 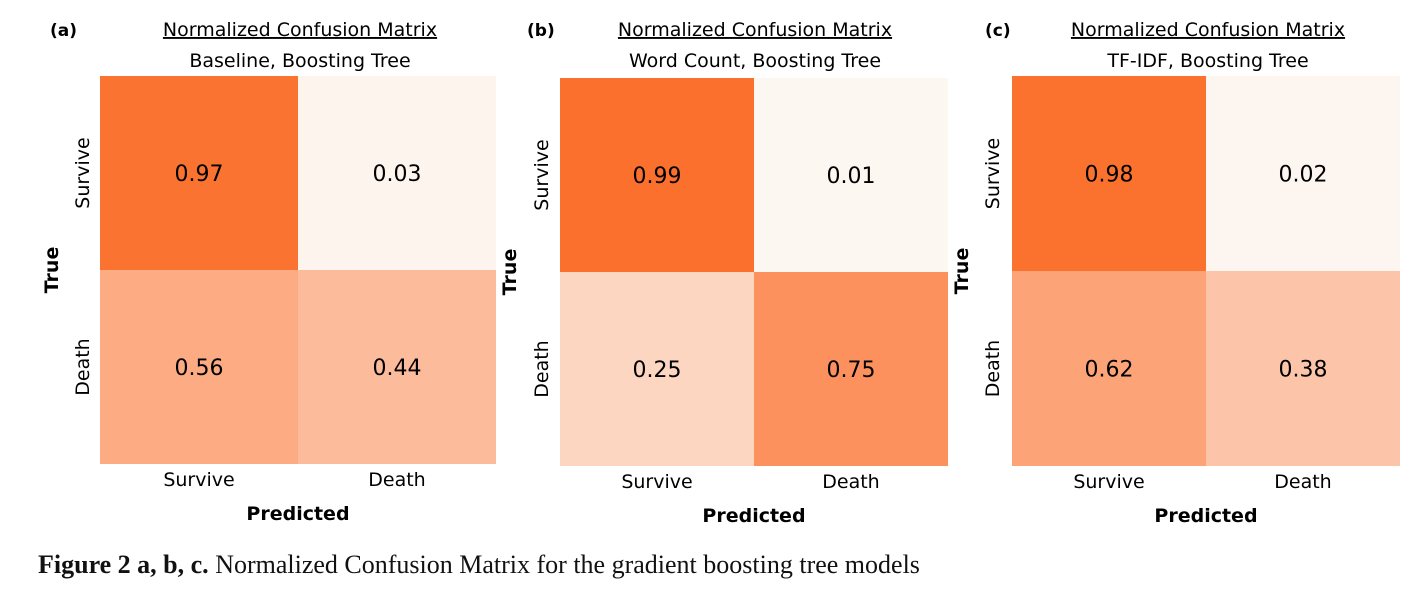 I want to click on panel-2-cell-label-0-0: 0.99, so click(x=657, y=176).